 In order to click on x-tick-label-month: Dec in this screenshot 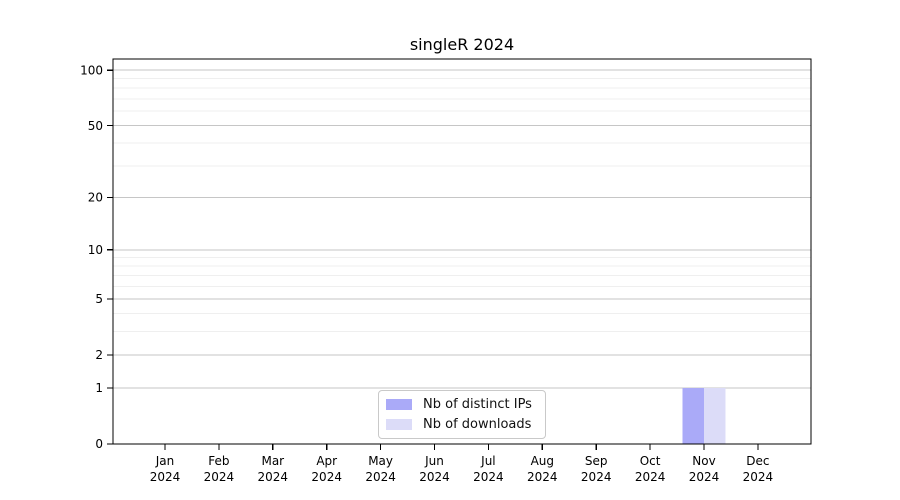, I will do `click(757, 461)`.